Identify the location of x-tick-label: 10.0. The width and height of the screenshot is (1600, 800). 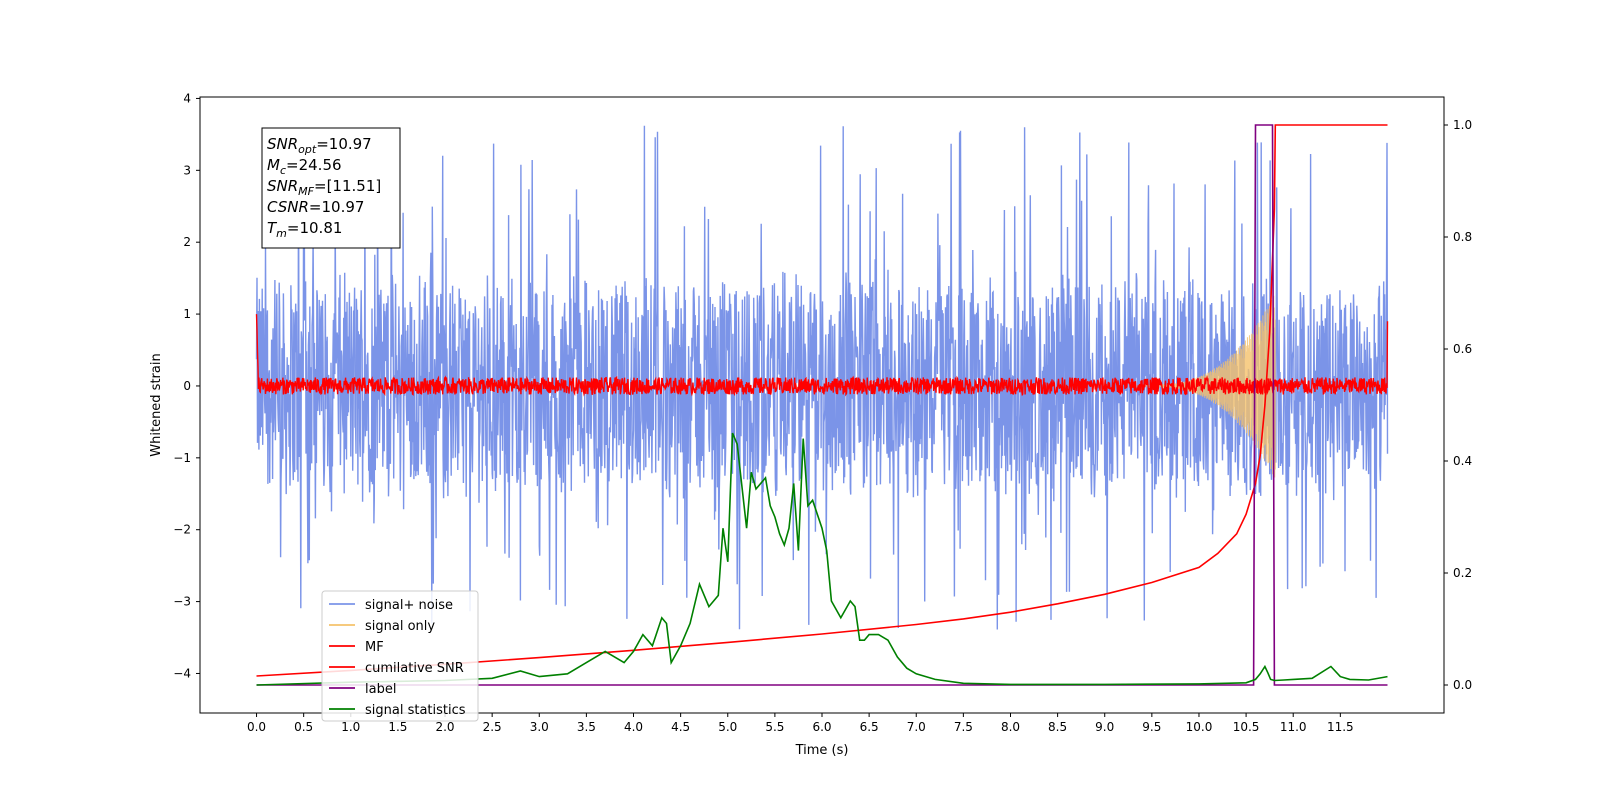
(1199, 727).